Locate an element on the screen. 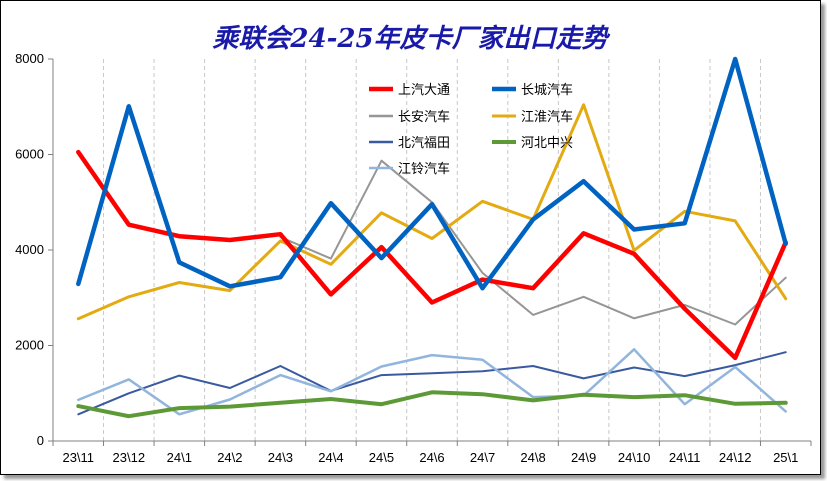 This screenshot has height=481, width=827. x-tick-label: 24\12 is located at coordinates (735, 457).